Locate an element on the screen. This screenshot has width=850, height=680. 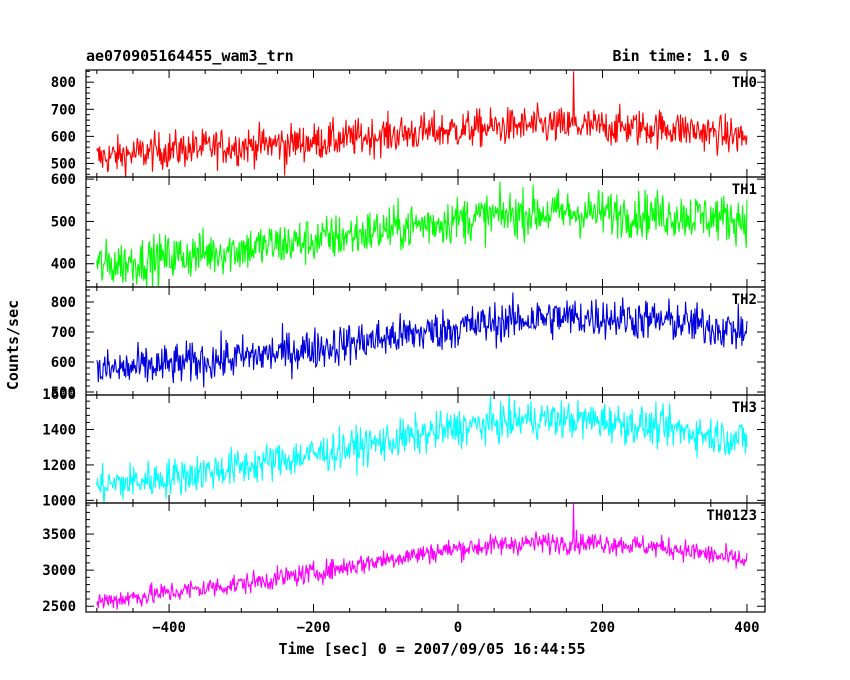
panel-th2: 500 600 700 800 TH2 is located at coordinates (408, 343).